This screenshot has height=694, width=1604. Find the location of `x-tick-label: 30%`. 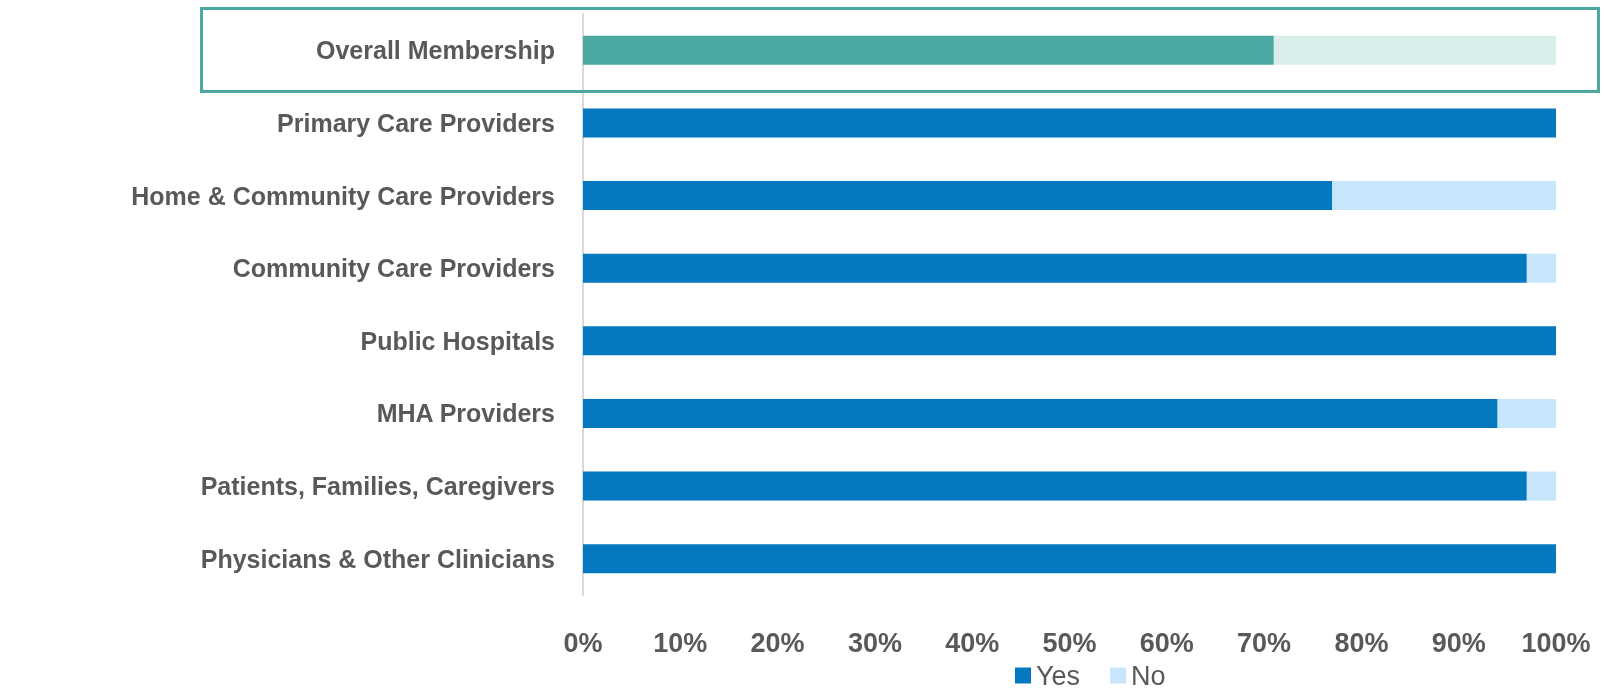

x-tick-label: 30% is located at coordinates (874, 642).